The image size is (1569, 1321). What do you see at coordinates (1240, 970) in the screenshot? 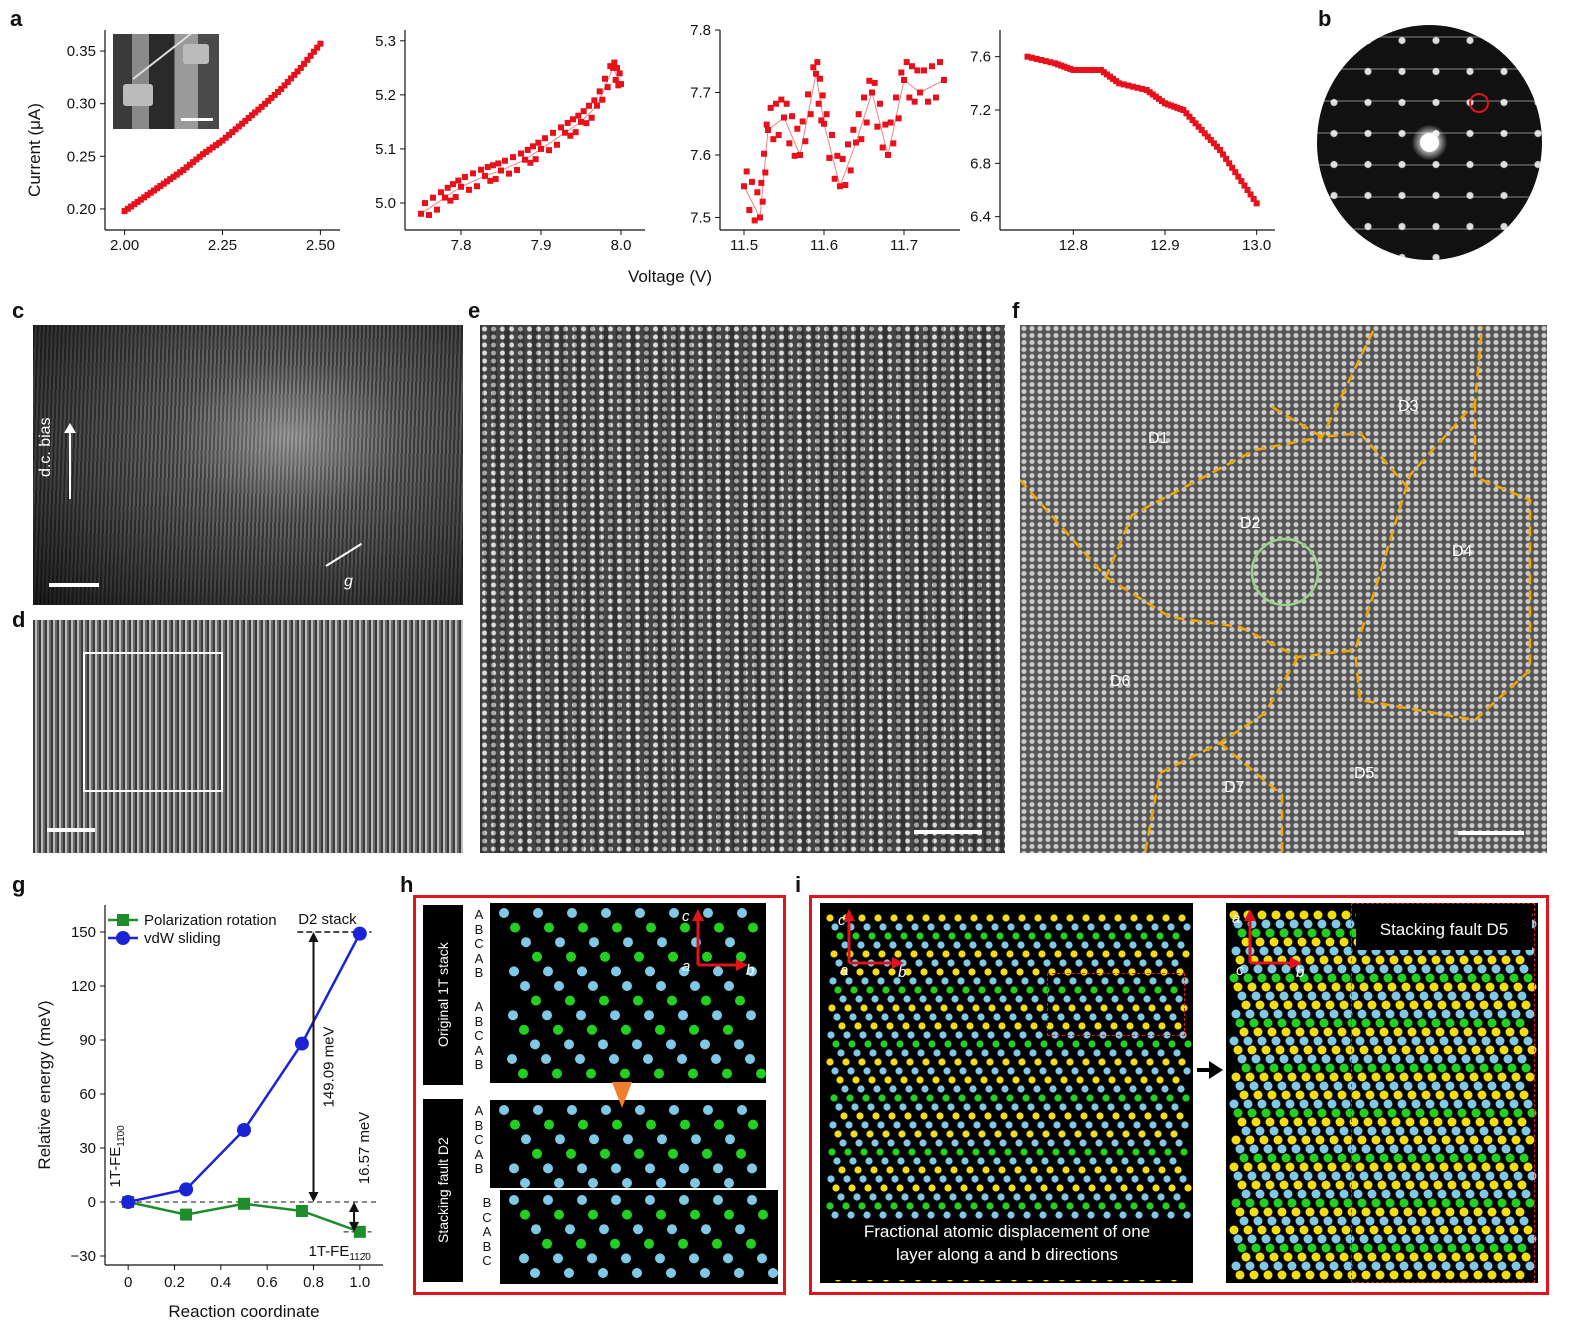
I see `axis-c-label: c` at bounding box center [1240, 970].